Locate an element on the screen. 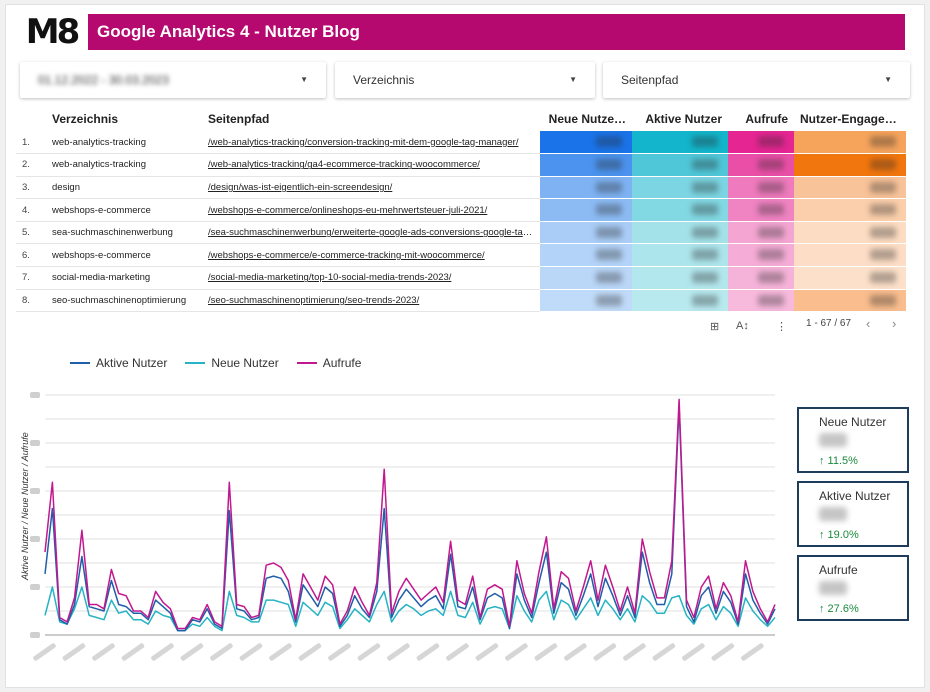 The image size is (930, 692). cell-directory: sea-suchmaschinenwerbung is located at coordinates (124, 233).